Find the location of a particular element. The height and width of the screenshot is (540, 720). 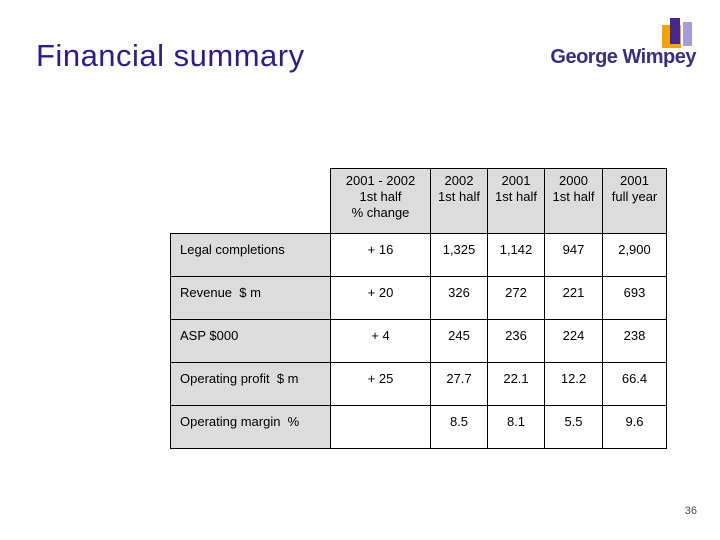

table-corner-cell is located at coordinates (251, 201).